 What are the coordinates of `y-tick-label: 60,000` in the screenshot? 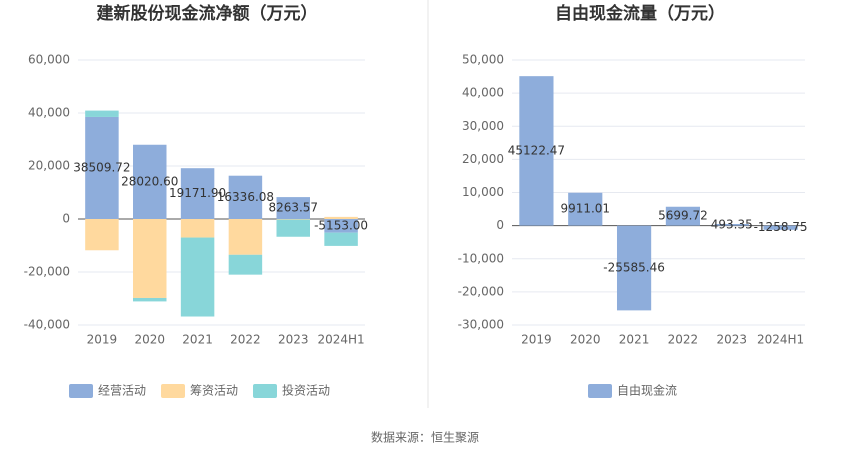 It's located at (49, 60).